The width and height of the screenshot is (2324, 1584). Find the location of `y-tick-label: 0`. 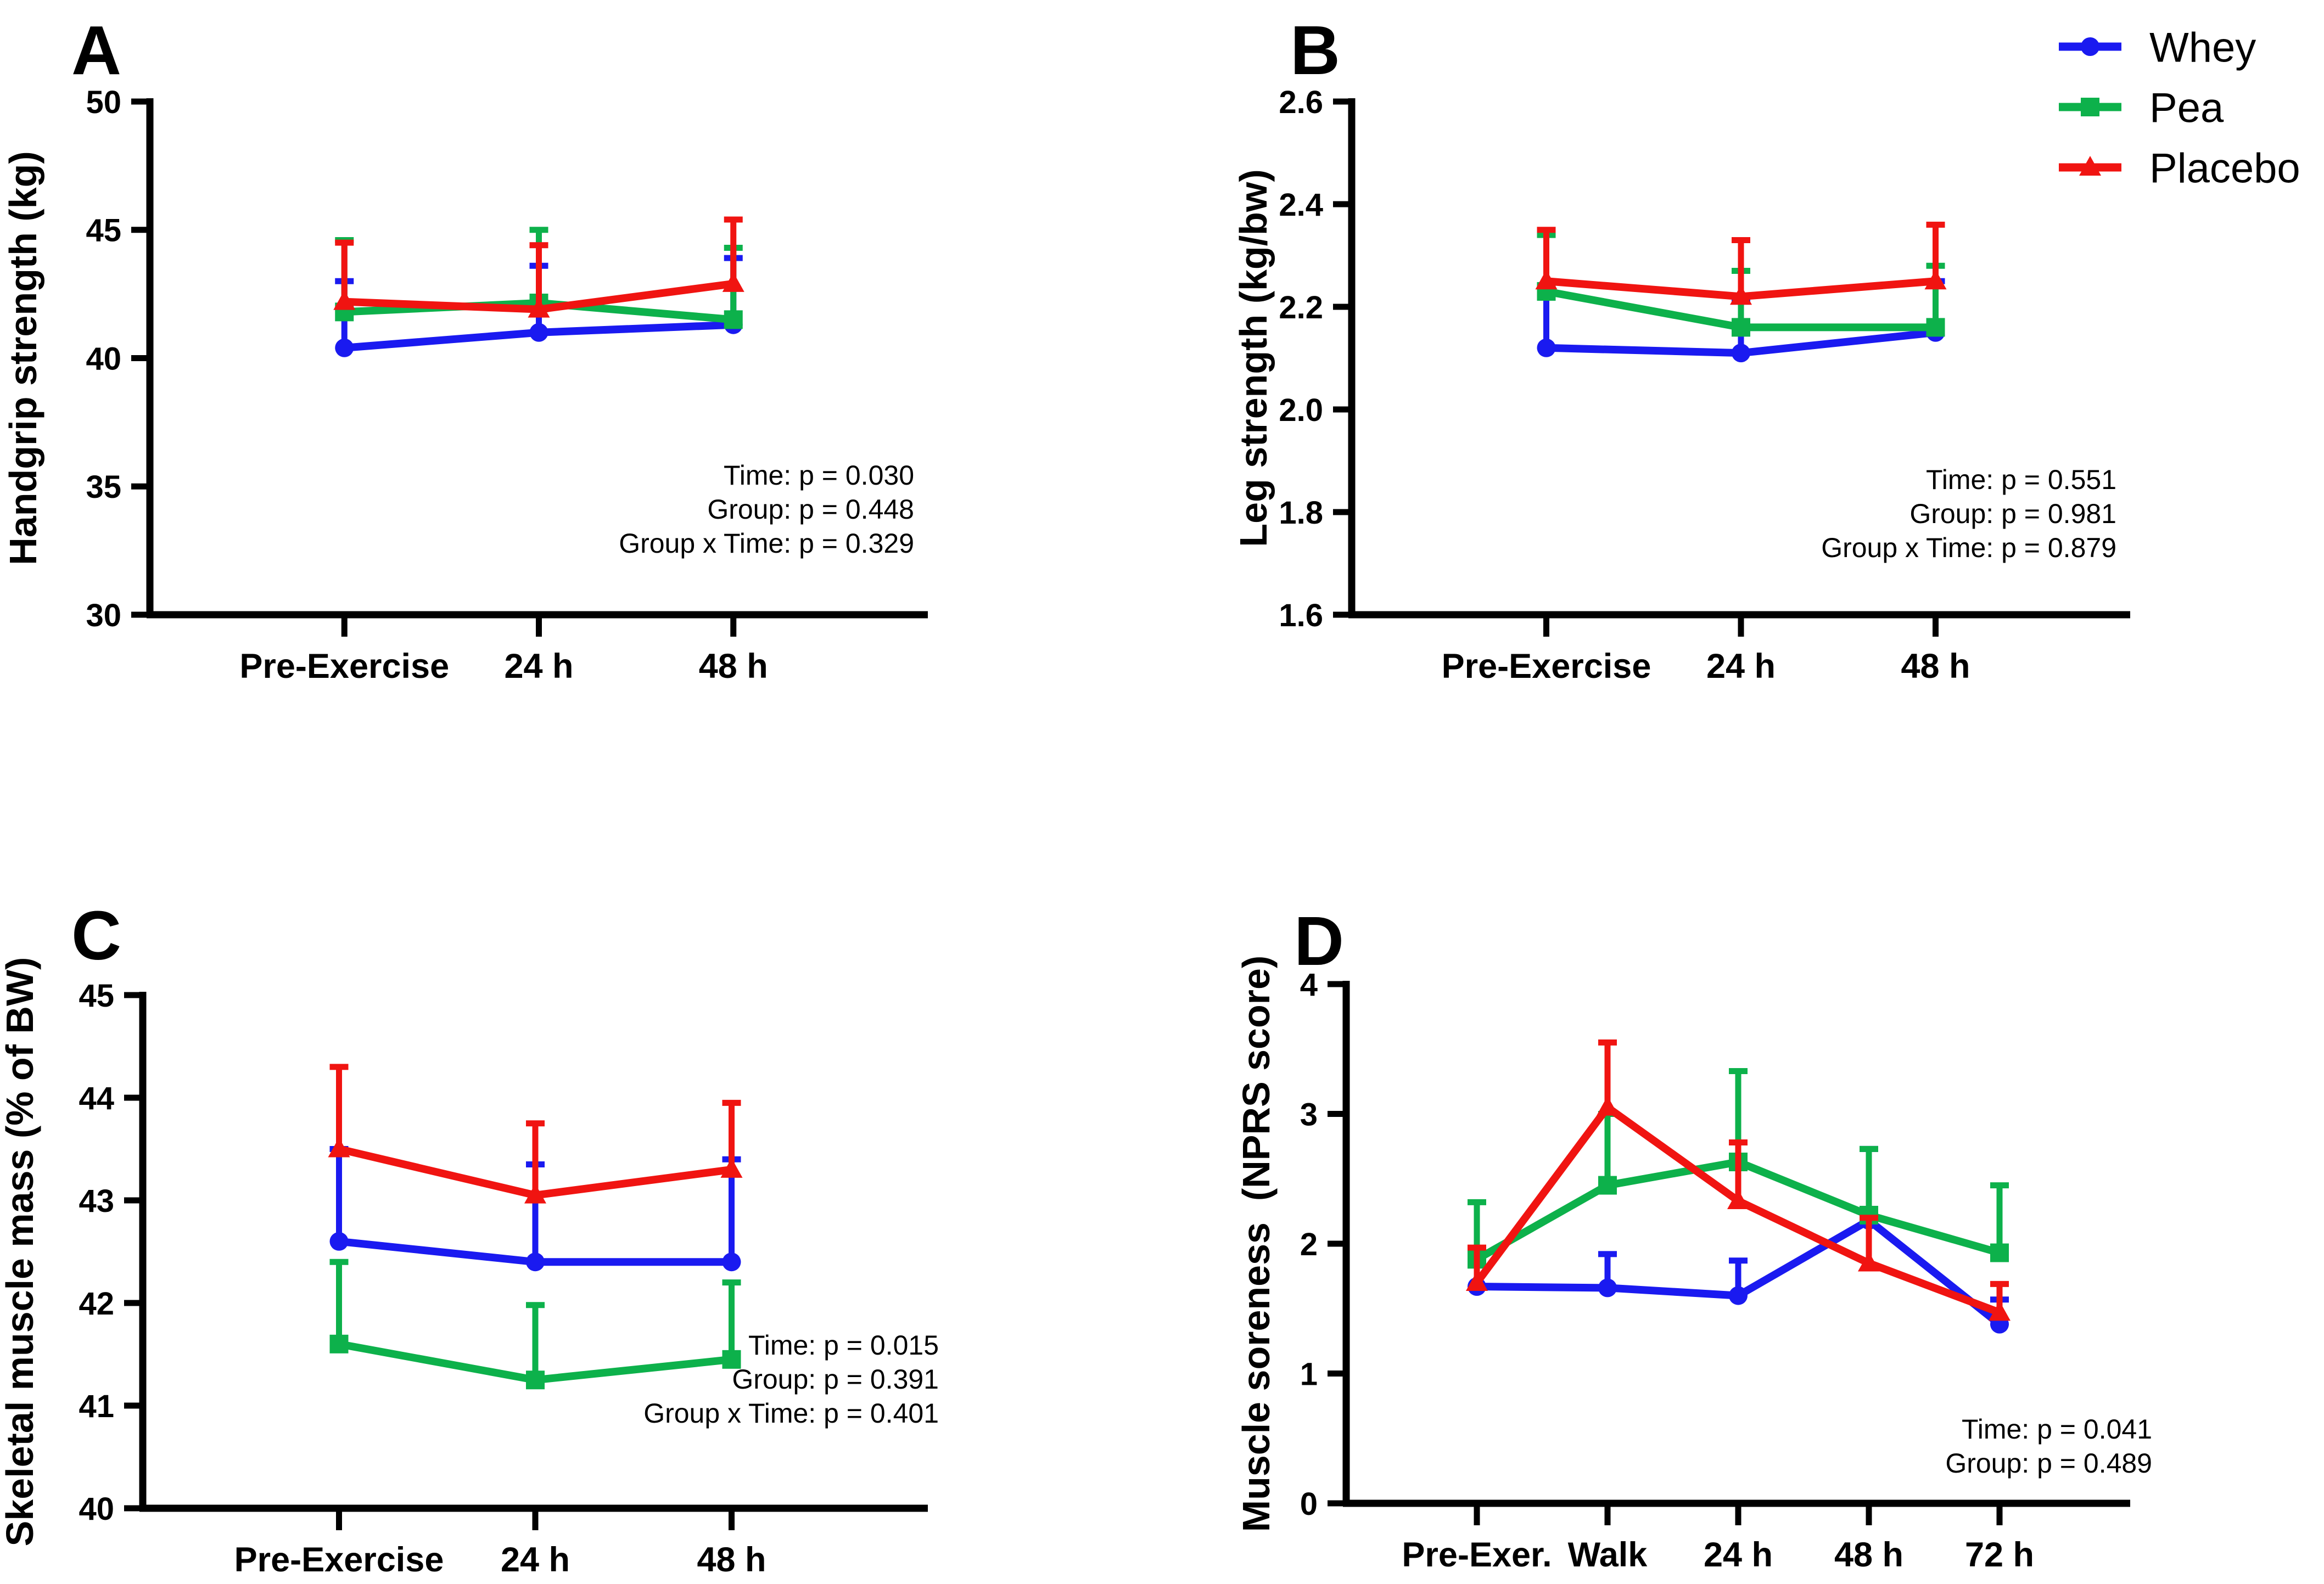

y-tick-label: 0 is located at coordinates (1309, 1504).